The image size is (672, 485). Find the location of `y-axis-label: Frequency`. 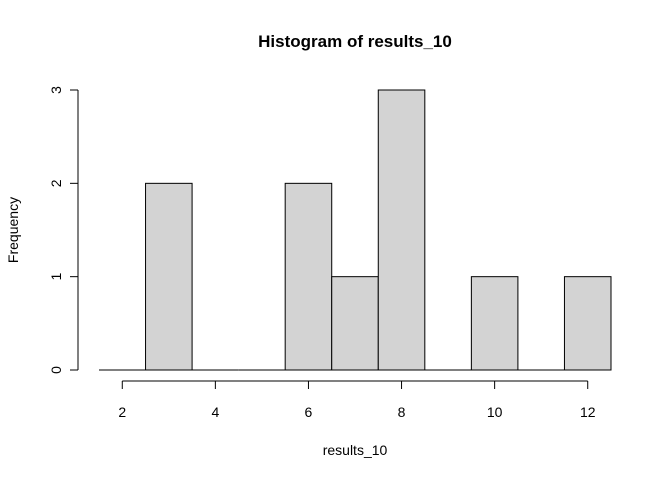

y-axis-label: Frequency is located at coordinates (13, 230).